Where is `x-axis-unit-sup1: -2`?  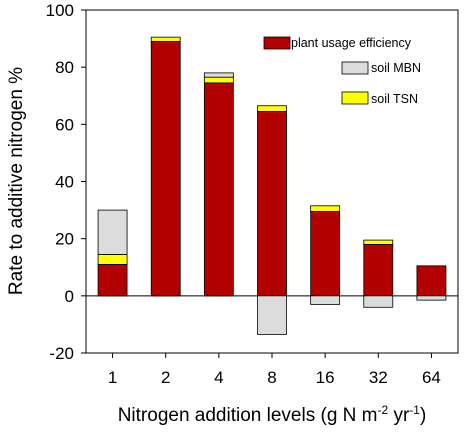
x-axis-unit-sup1: -2 is located at coordinates (383, 410).